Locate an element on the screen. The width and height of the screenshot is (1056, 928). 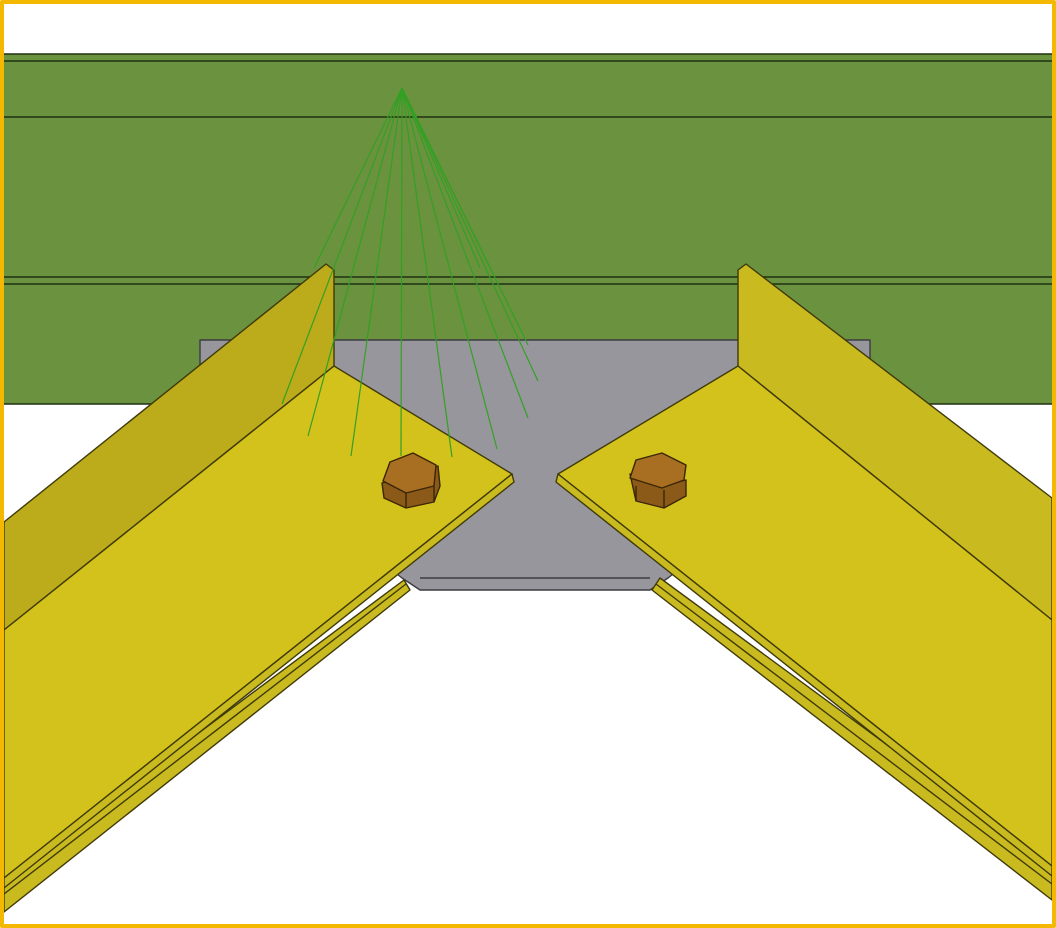
hex-bolt-icon is located at coordinates (658, 480).